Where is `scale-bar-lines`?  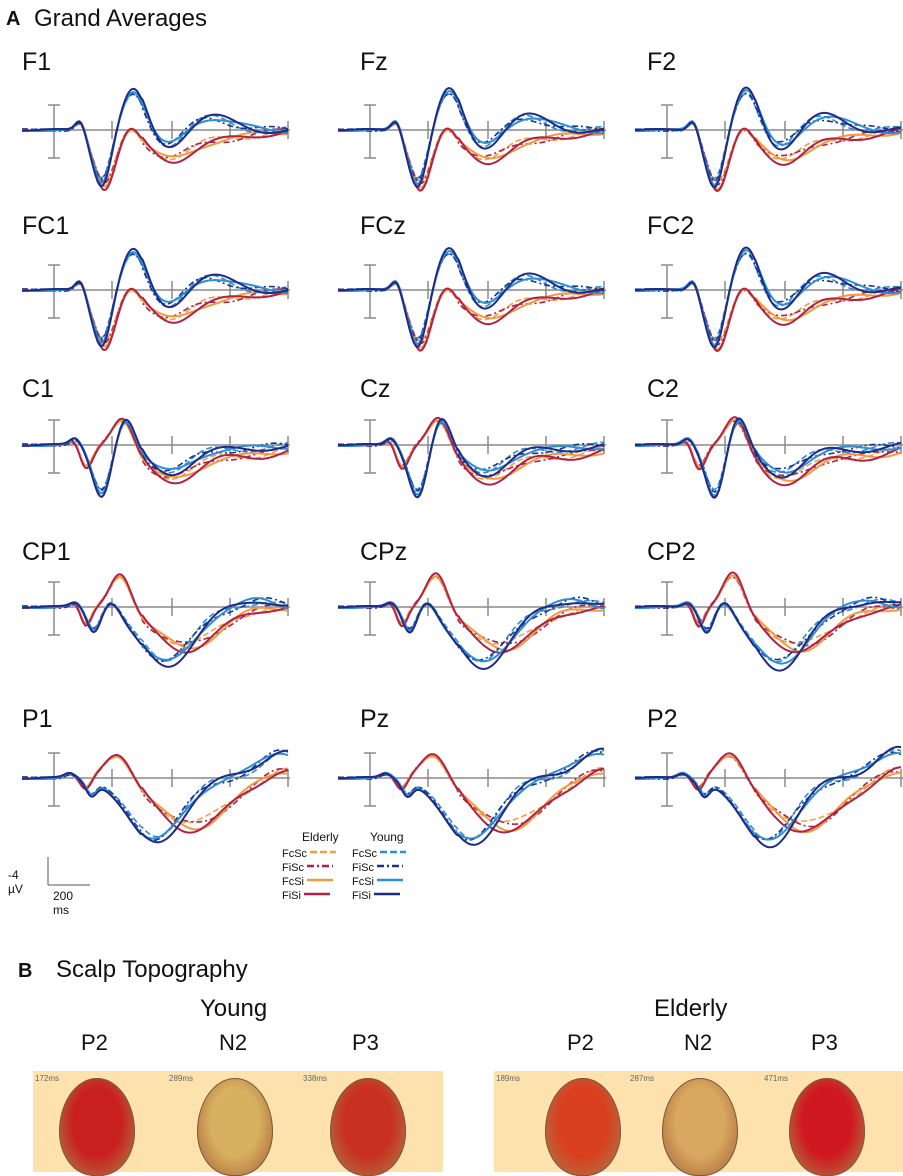
scale-bar-lines is located at coordinates (68, 871).